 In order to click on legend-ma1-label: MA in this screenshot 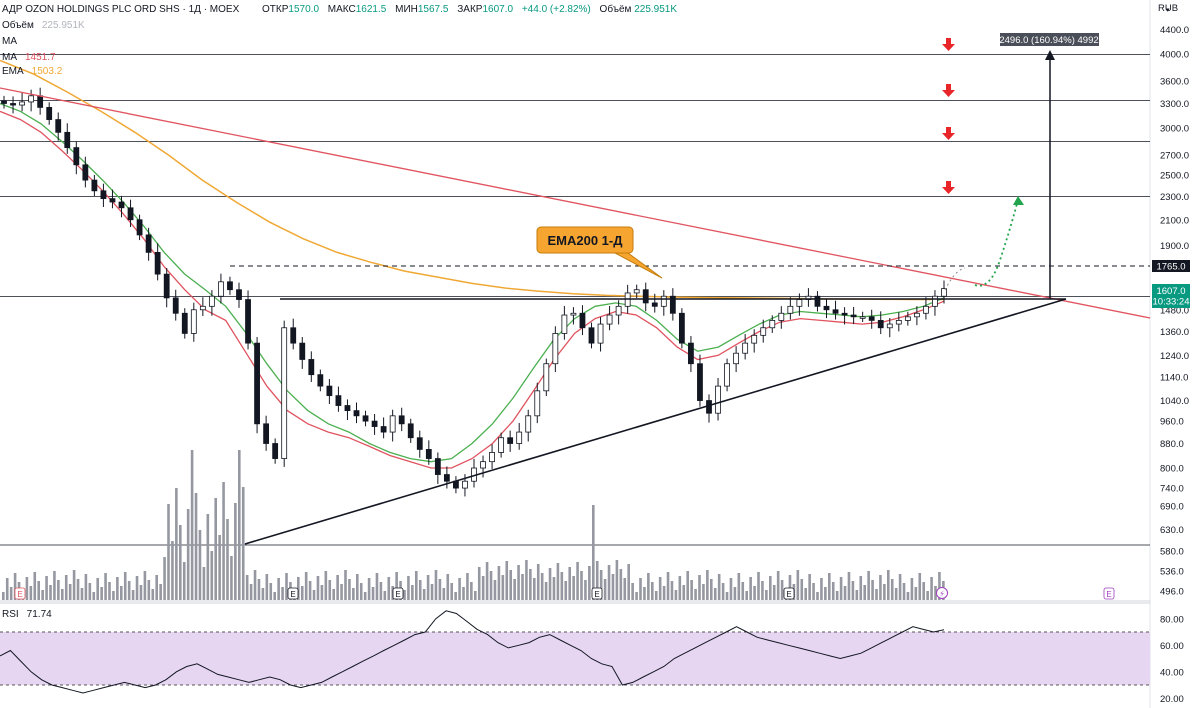, I will do `click(9, 41)`.